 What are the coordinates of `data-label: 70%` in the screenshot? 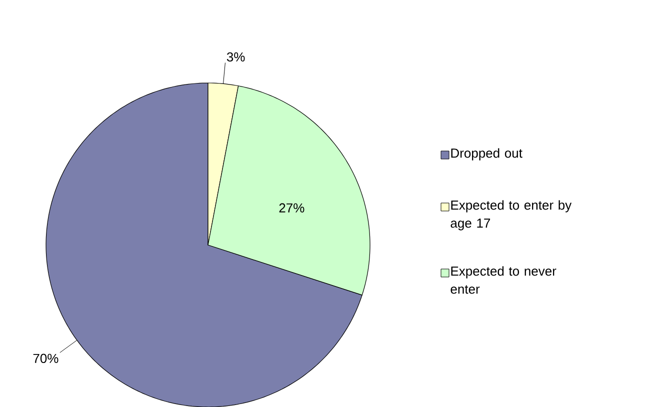 It's located at (45, 358).